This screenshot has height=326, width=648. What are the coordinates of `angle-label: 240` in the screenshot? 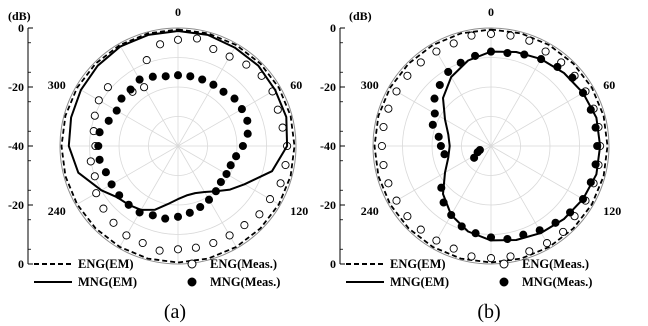 It's located at (57, 211).